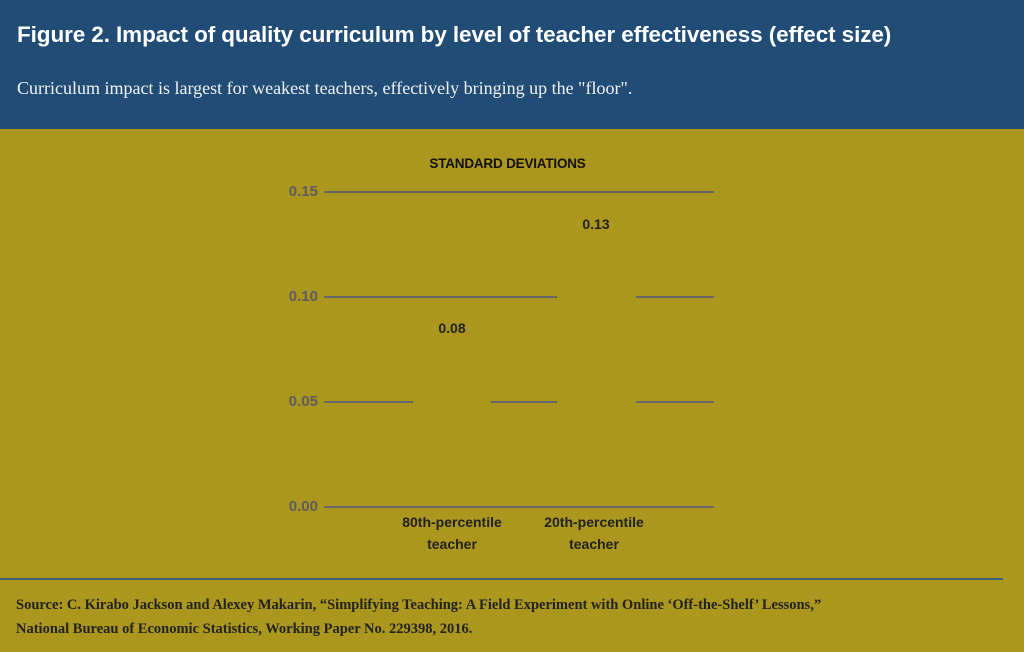  Describe the element at coordinates (452, 533) in the screenshot. I see `x-category-label: 80th-percentile teacher` at that location.